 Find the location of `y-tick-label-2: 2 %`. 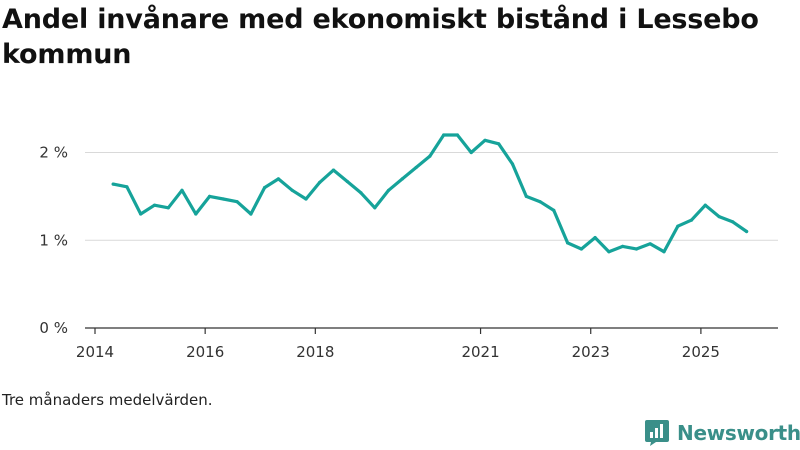

y-tick-label-2: 2 % is located at coordinates (53, 153).